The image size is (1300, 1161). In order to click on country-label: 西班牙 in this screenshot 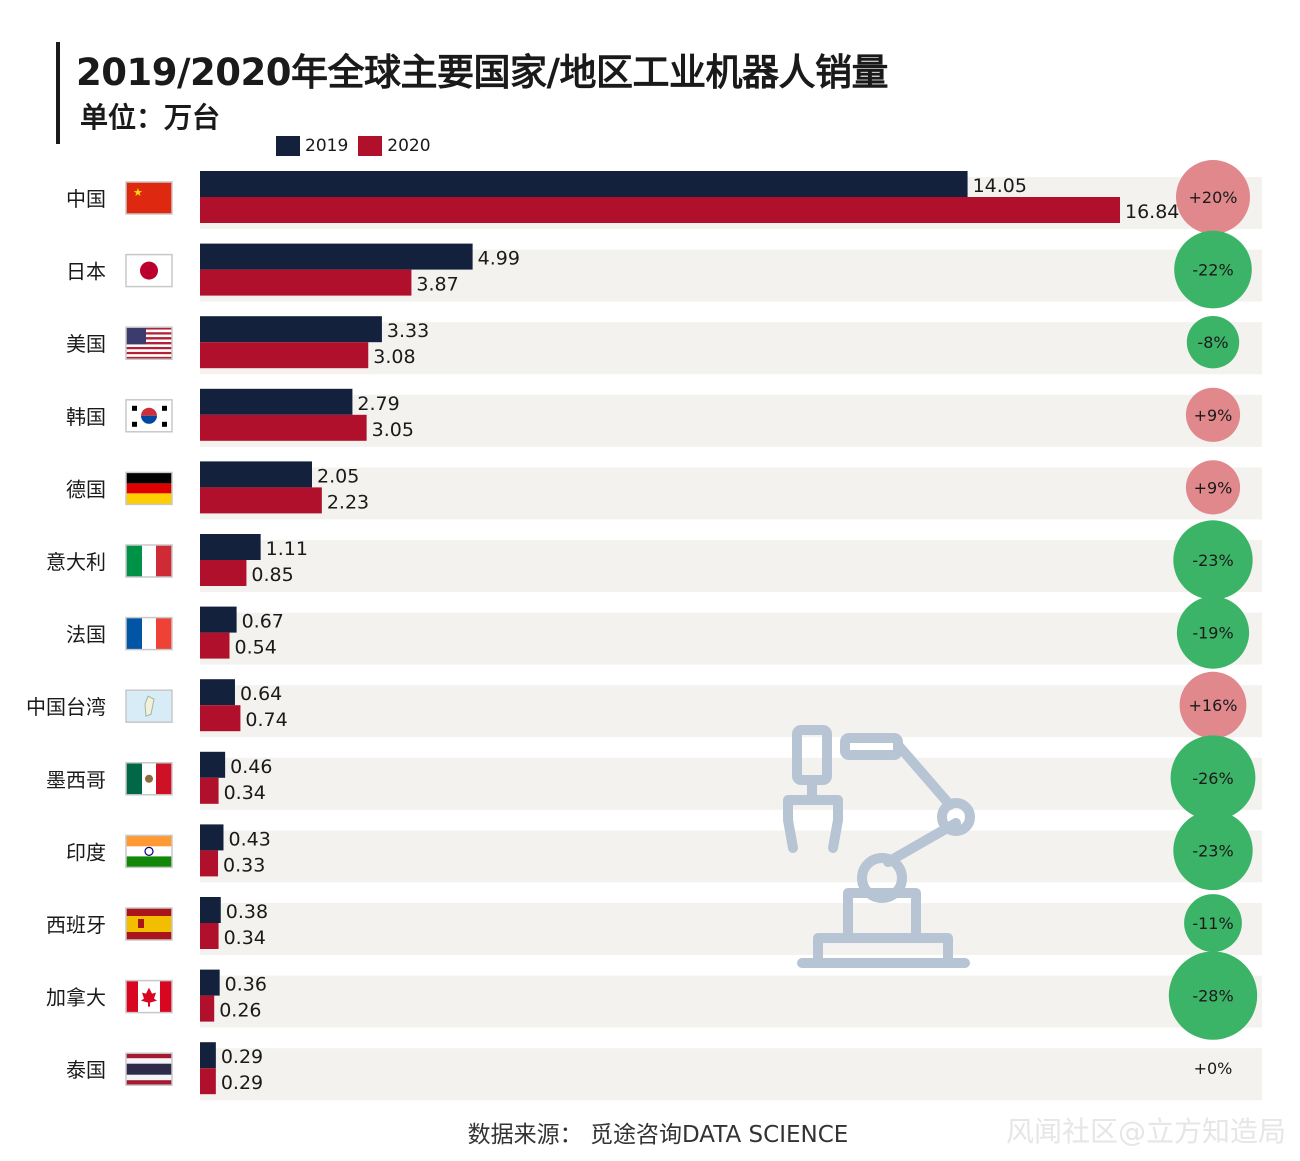, I will do `click(76, 925)`.